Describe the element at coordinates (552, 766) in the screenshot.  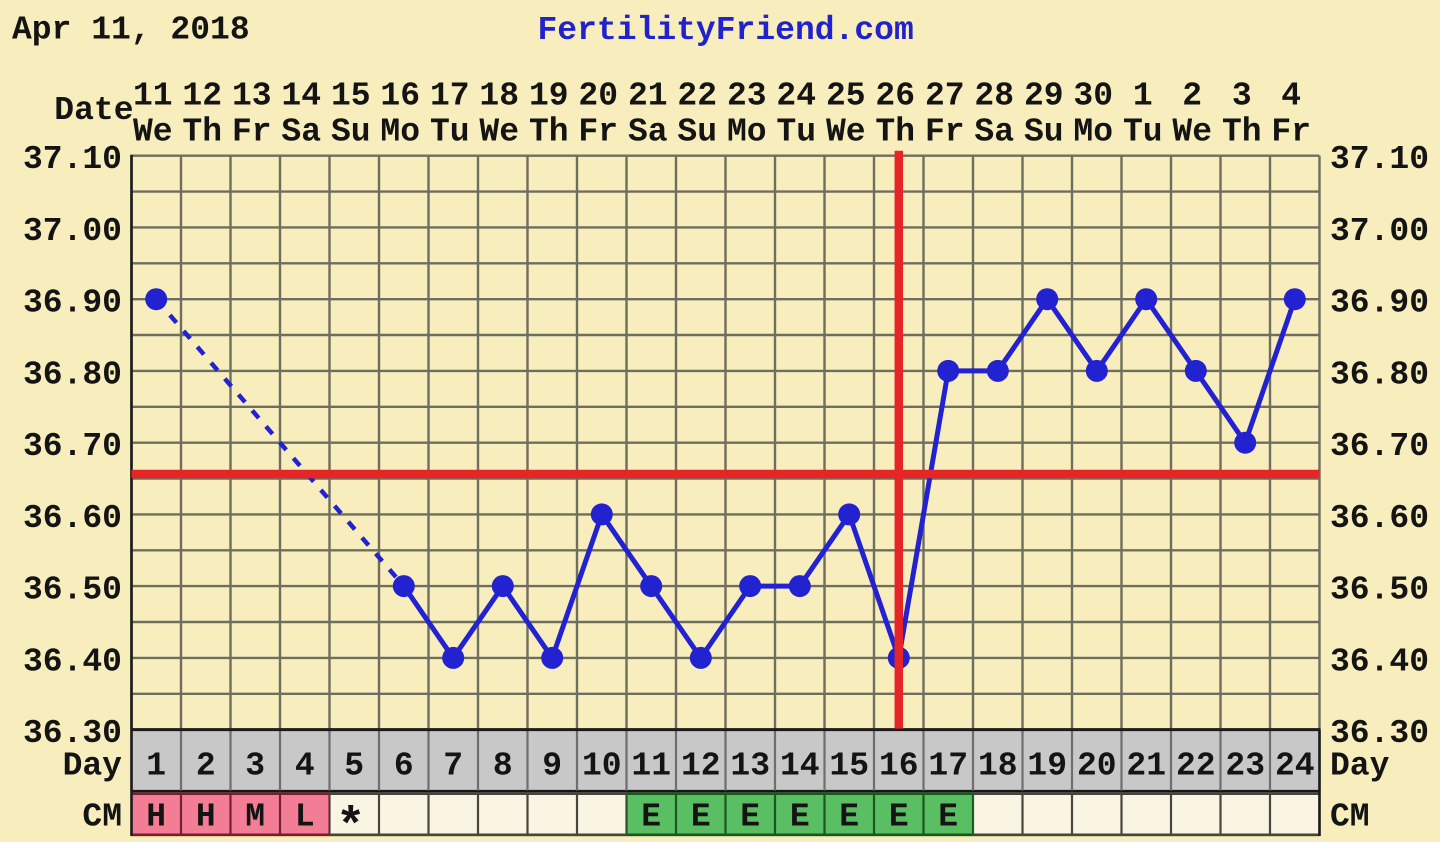
I see `svg-text: 9` at that location.